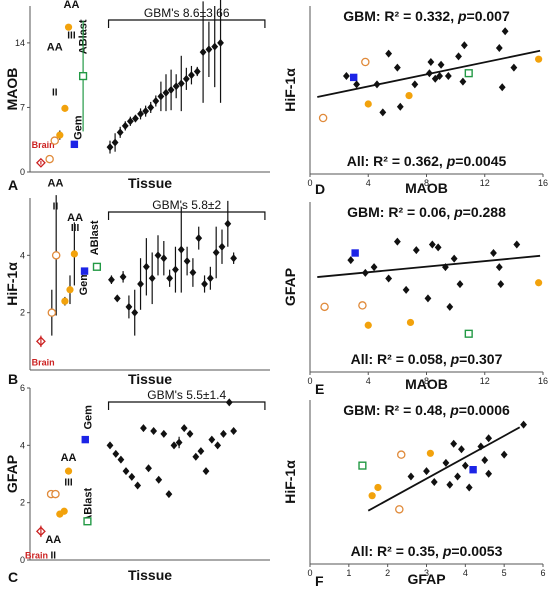 The width and height of the screenshot is (550, 594). What do you see at coordinates (484, 410) in the screenshot?
I see `stat-value: =0.0006` at bounding box center [484, 410].